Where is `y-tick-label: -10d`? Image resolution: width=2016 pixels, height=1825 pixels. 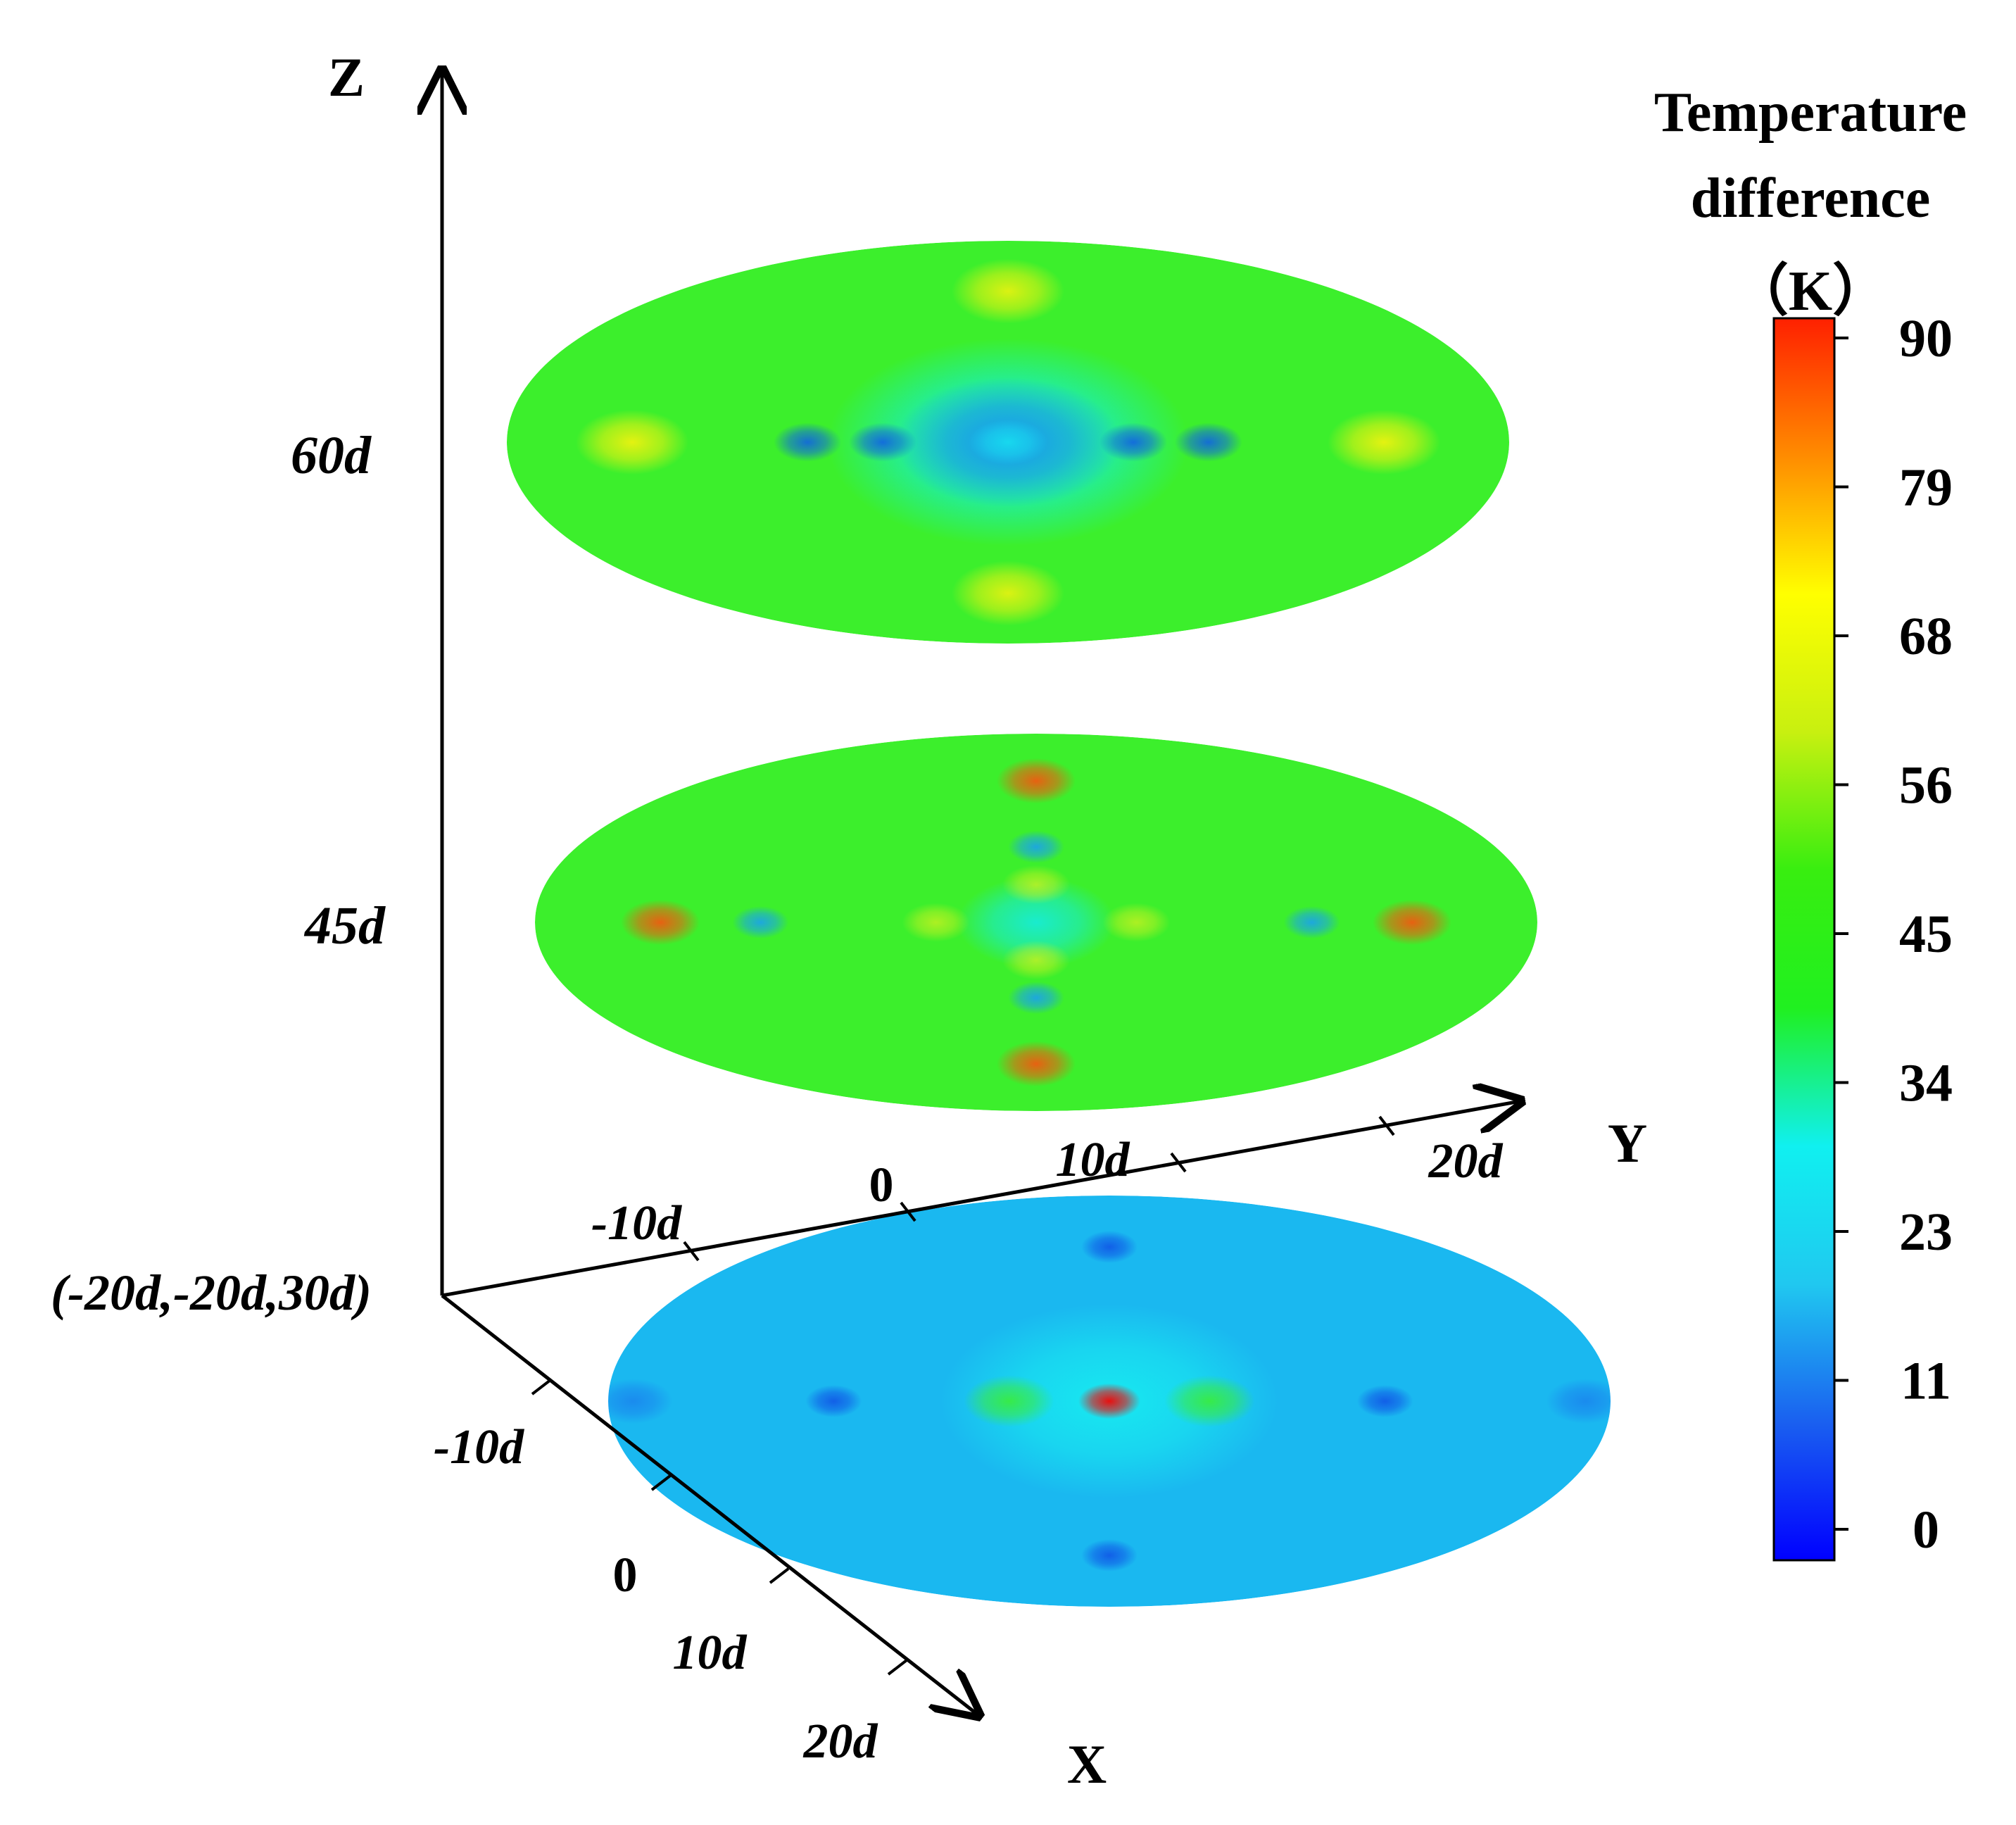
y-tick-label: -10d is located at coordinates (636, 1223).